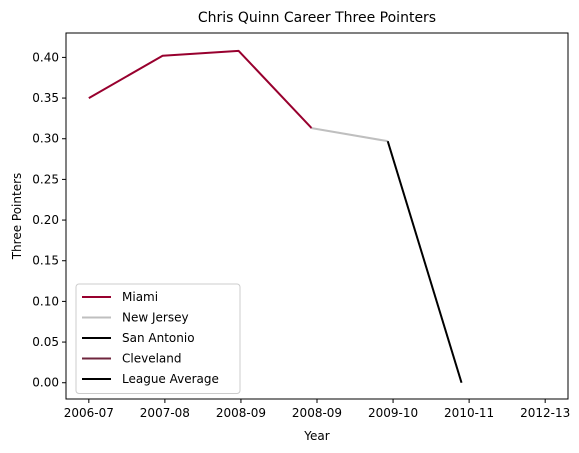 The height and width of the screenshot is (453, 579). I want to click on legend-entry-miami: Miami, so click(140, 297).